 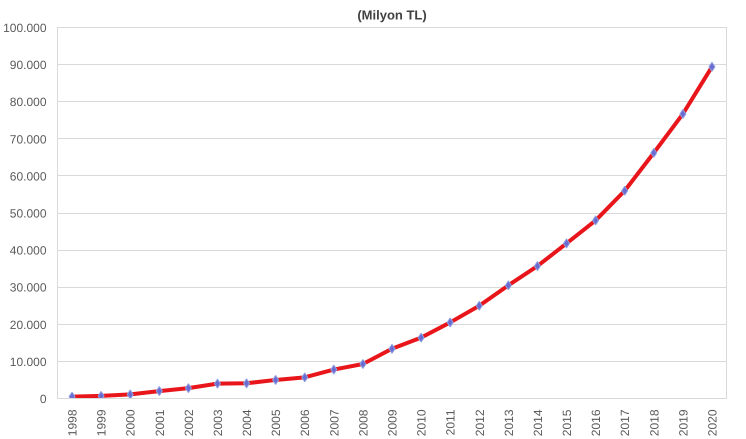 What do you see at coordinates (28, 325) in the screenshot?
I see `y-tick-label: 20.000` at bounding box center [28, 325].